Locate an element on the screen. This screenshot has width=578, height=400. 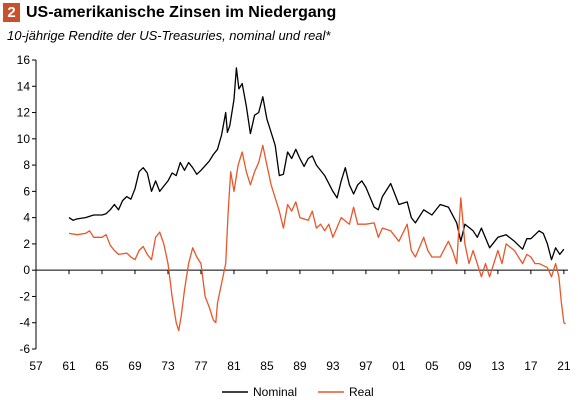
x-tick-label: 81 is located at coordinates (234, 366).